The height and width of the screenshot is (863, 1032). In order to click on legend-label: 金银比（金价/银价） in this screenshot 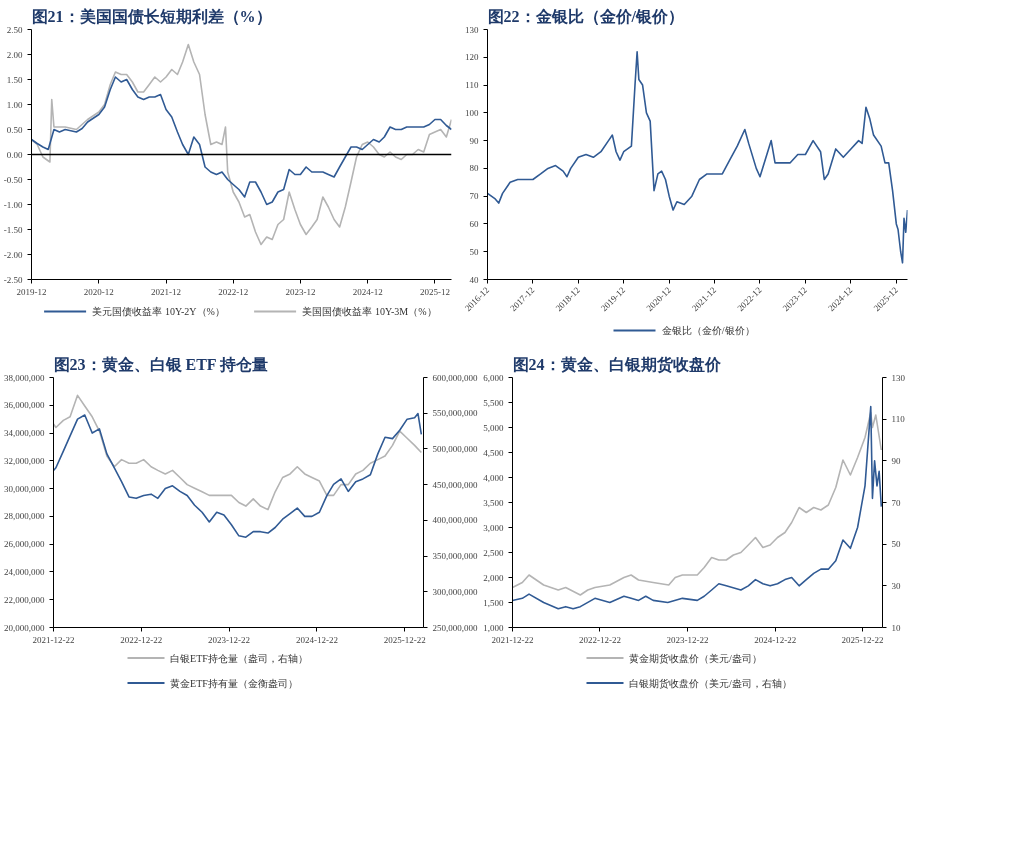, I will do `click(708, 330)`.